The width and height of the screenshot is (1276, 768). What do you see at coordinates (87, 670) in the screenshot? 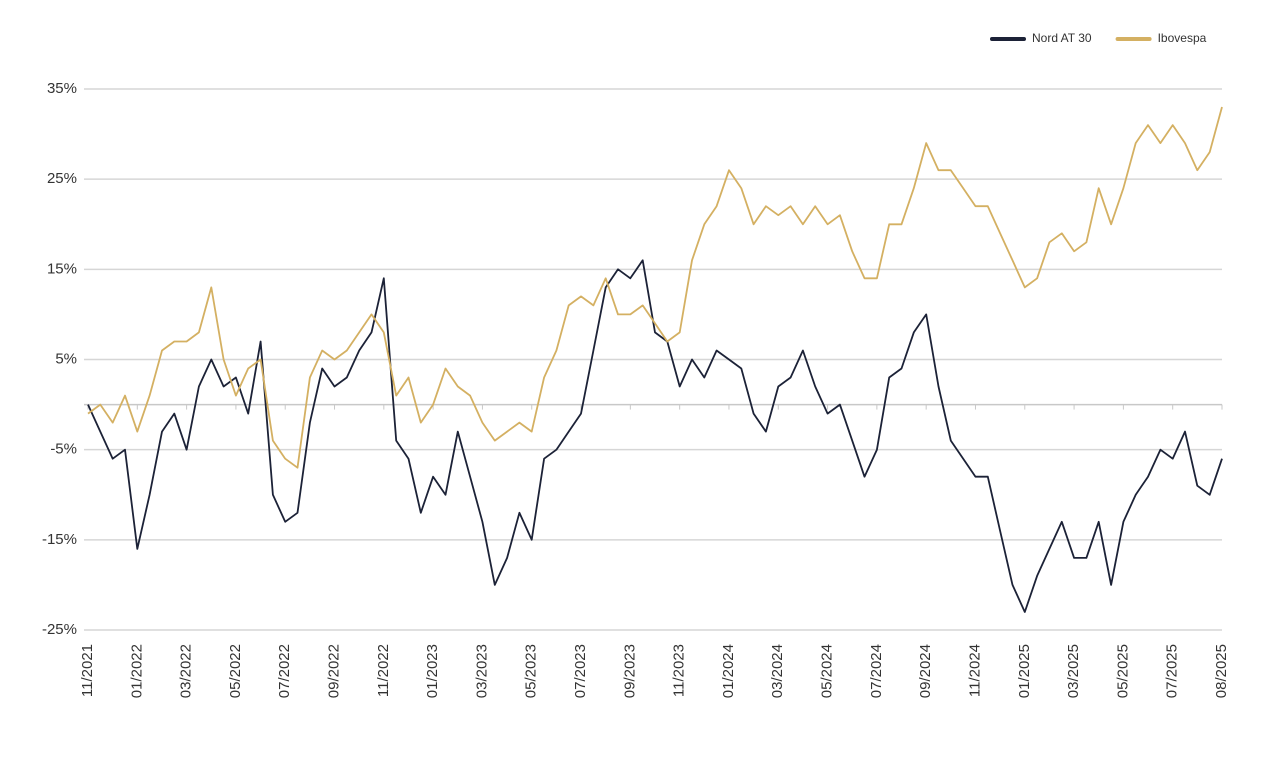
I see `x-tick-label: 11/2021` at bounding box center [87, 670].